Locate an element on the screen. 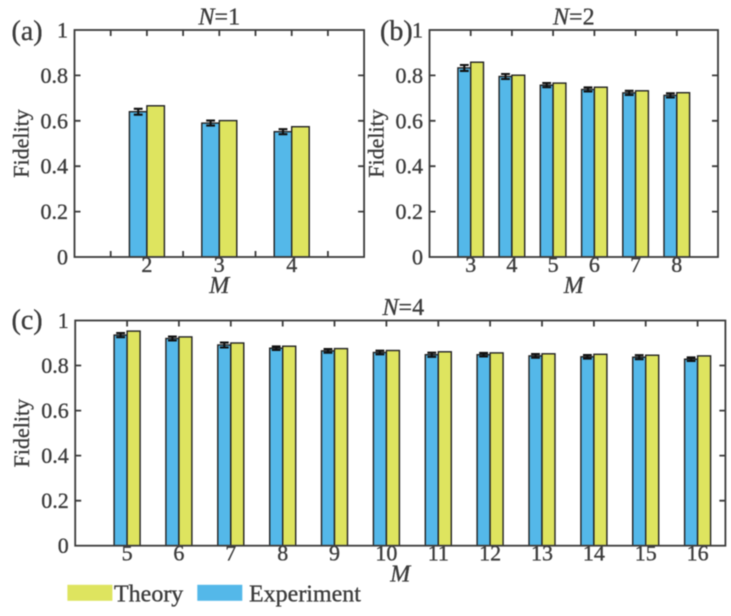 This screenshot has height=616, width=731. svg-text: 9 is located at coordinates (334, 553).